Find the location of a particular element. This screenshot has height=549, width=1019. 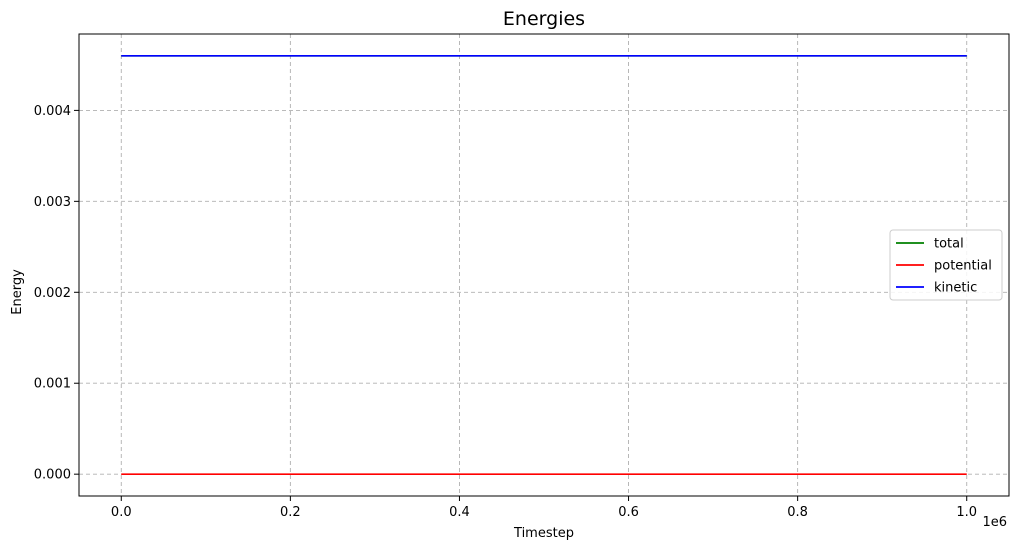

chart-title: Energies is located at coordinates (544, 19).